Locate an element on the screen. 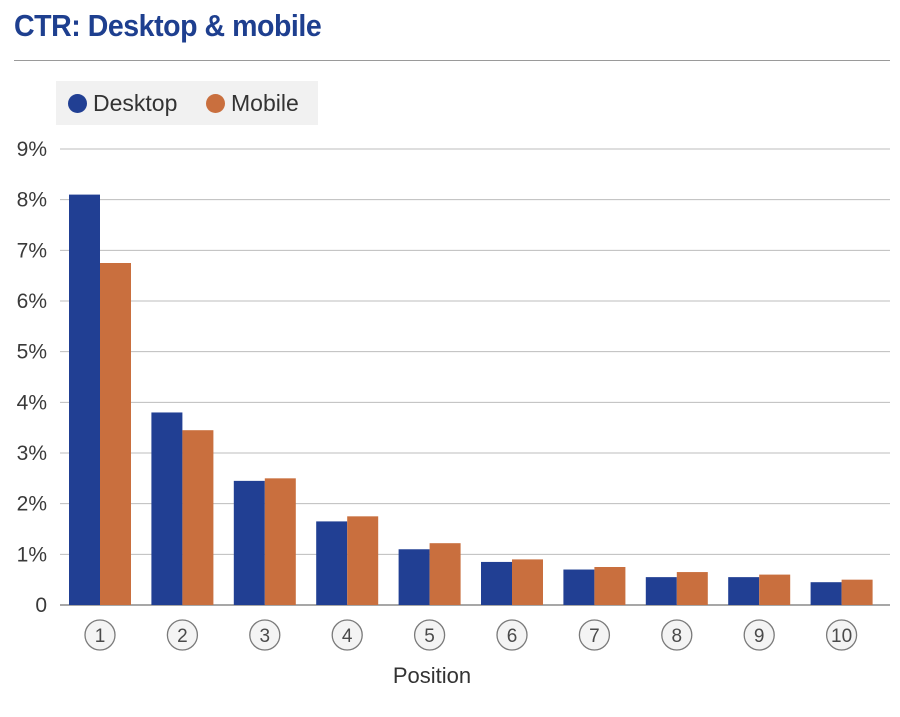 This screenshot has width=900, height=717. legend-swatch-desktop is located at coordinates (77, 103).